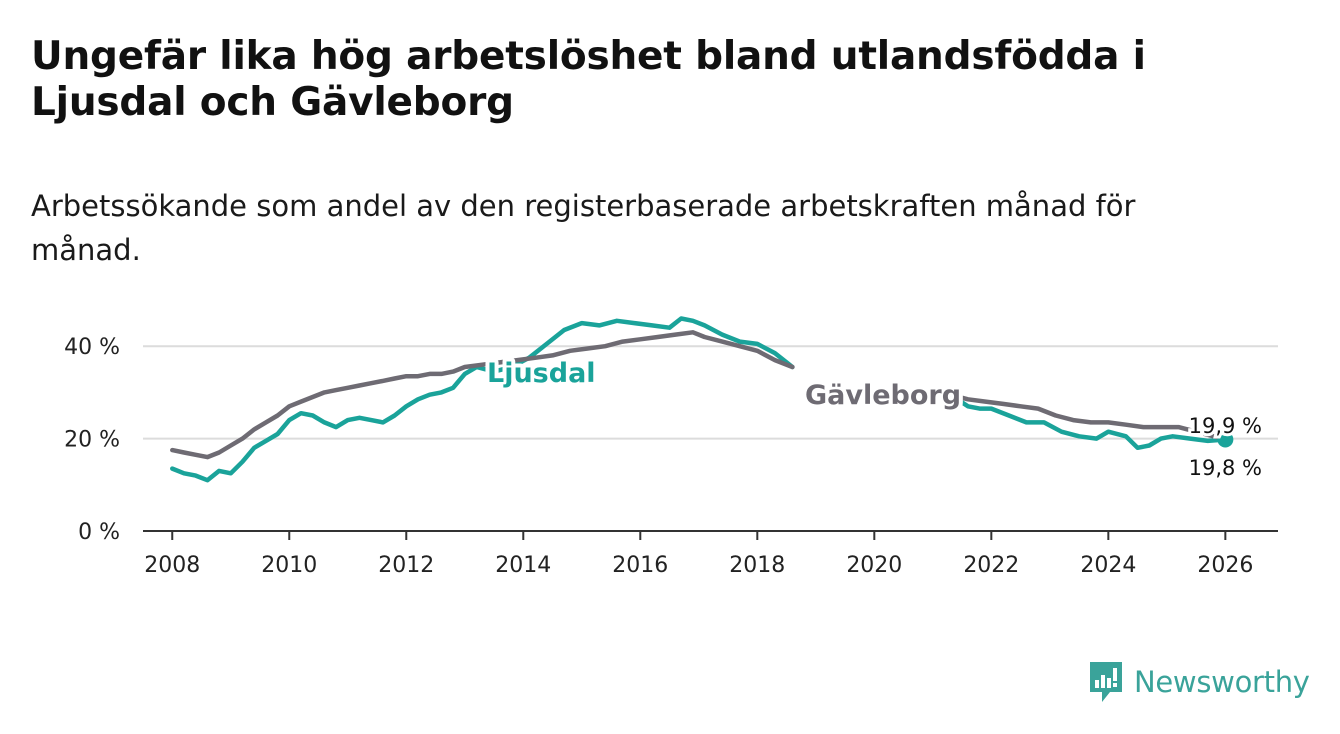  I want to click on x-tick-label: 2008, so click(172, 565).